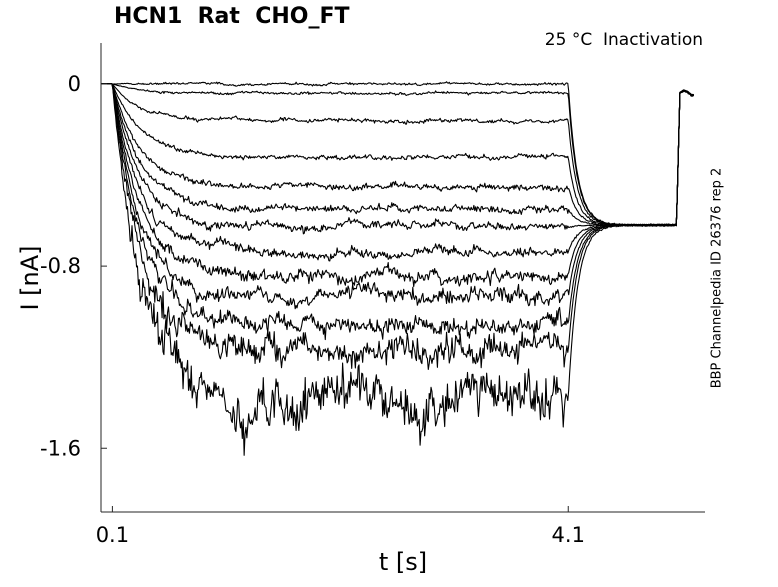 This screenshot has width=778, height=587. I want to click on y-axis-label: I [nA], so click(30, 278).